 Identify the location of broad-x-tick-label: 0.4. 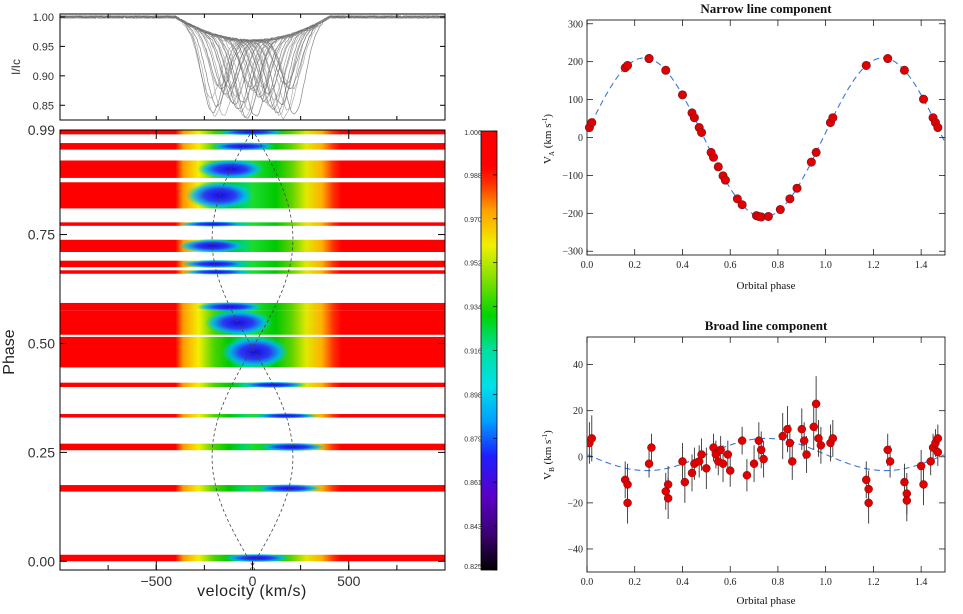
(682, 582).